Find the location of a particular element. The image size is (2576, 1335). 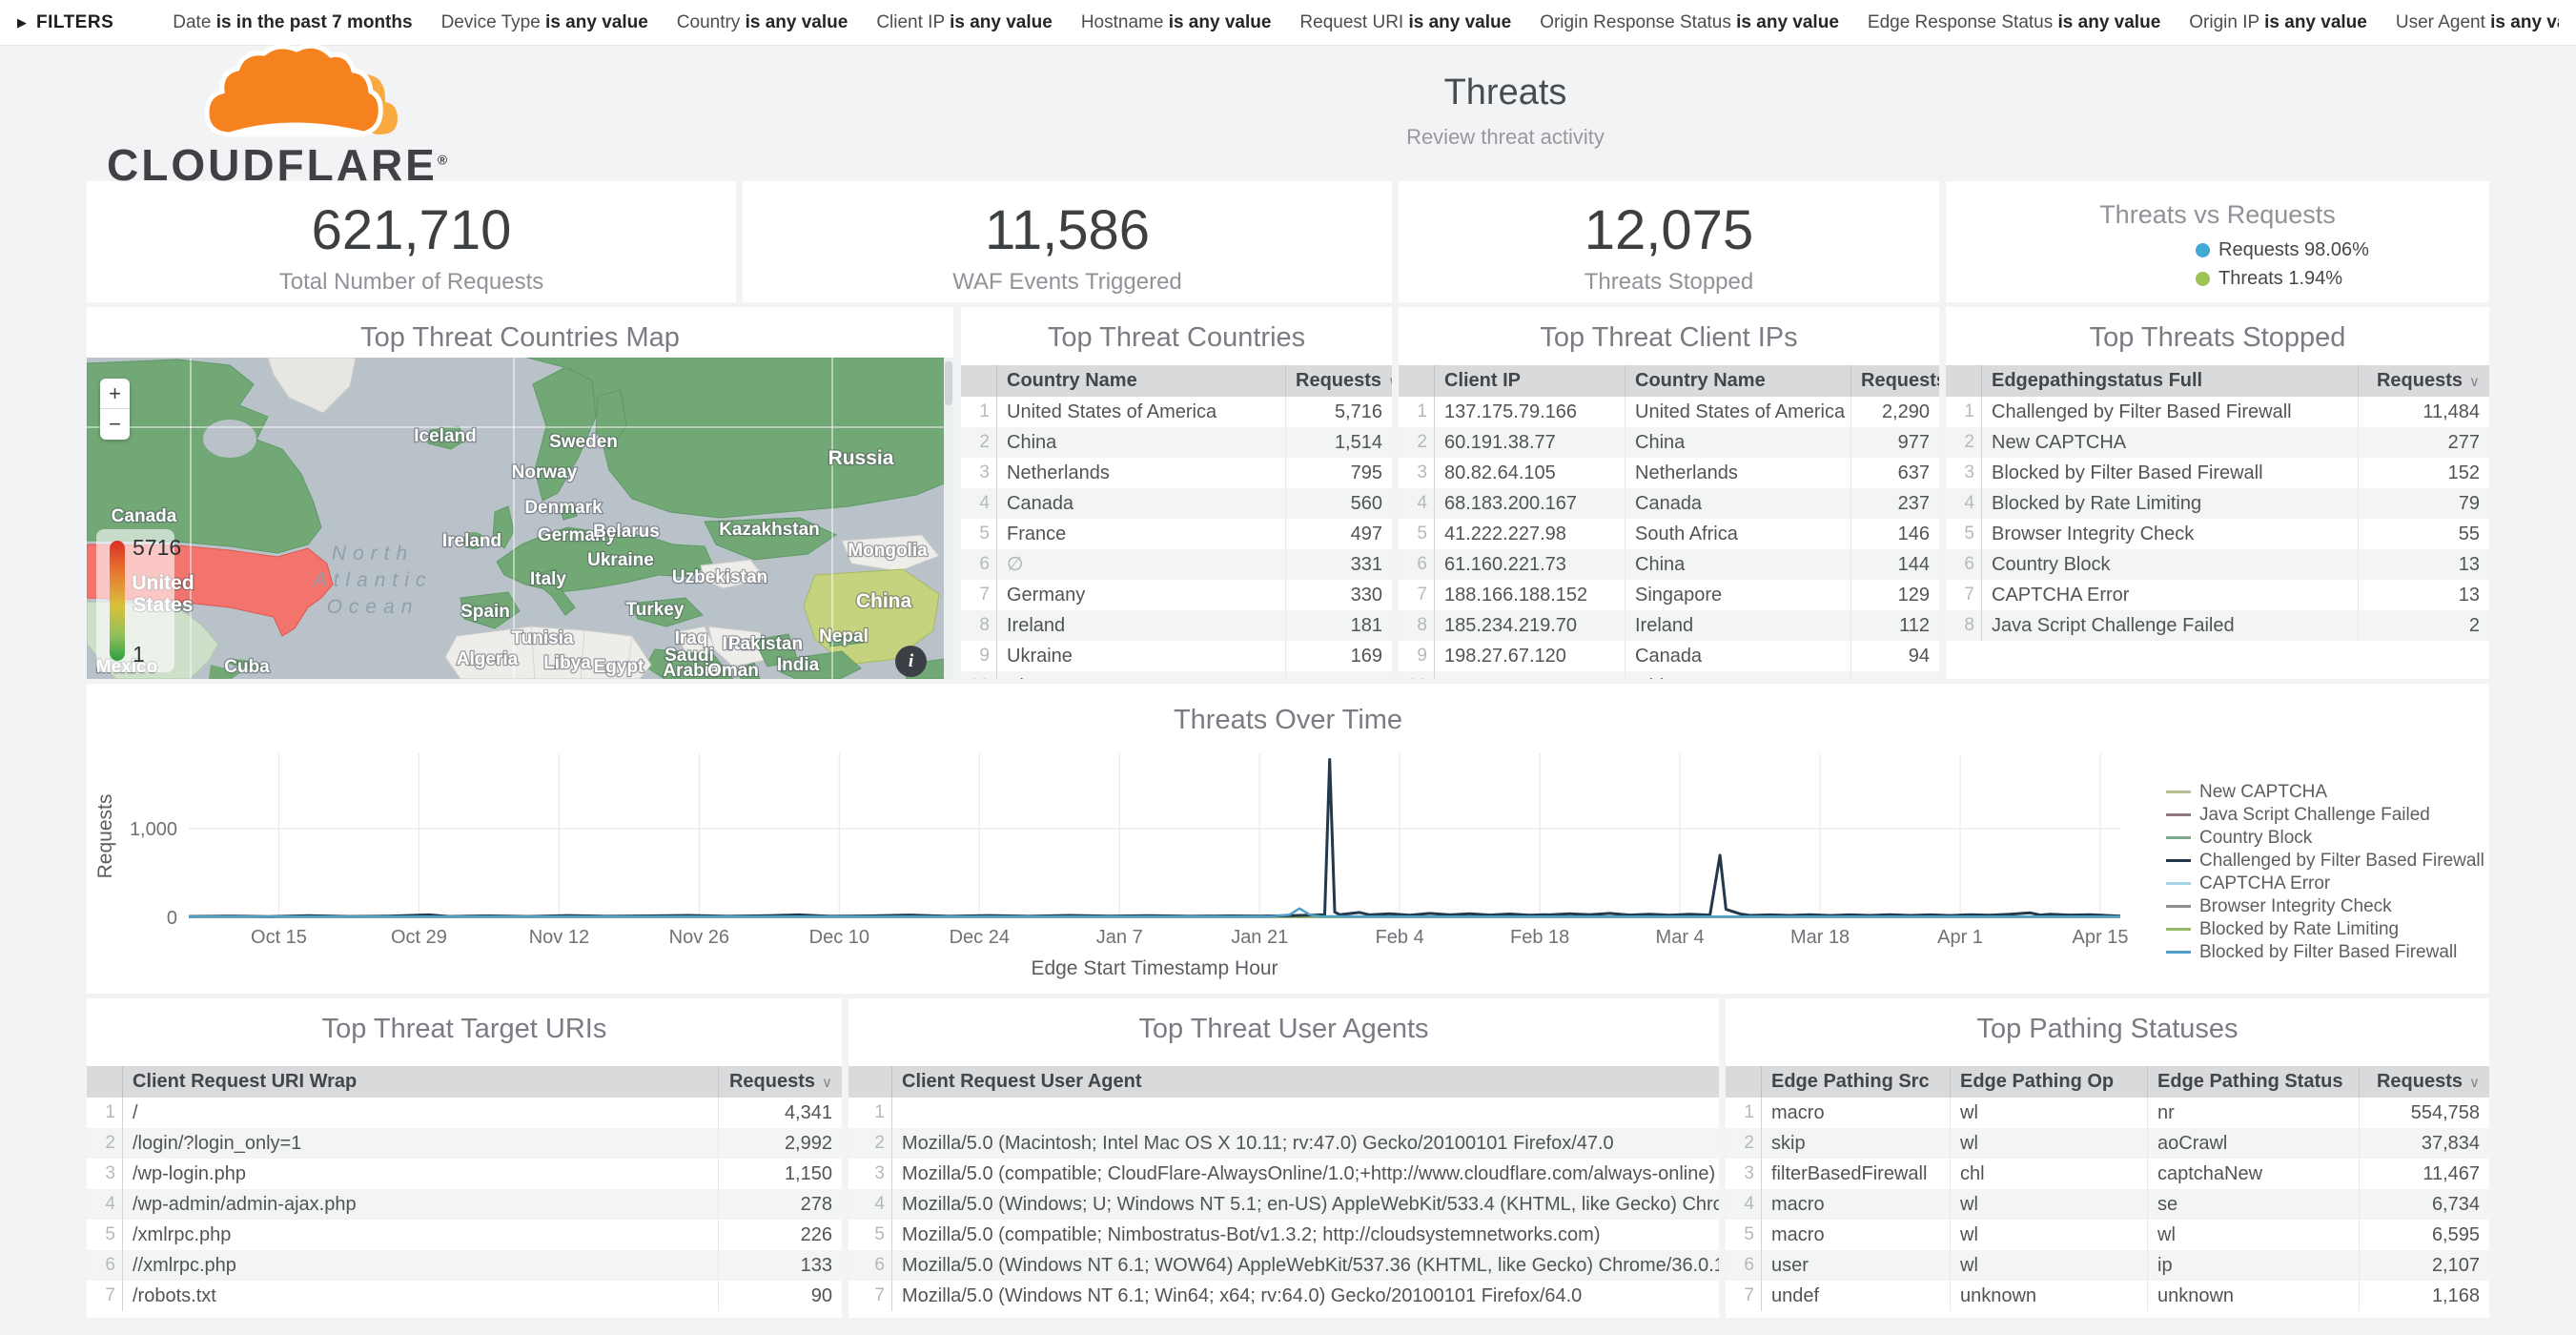

column-header: Client IP is located at coordinates (1530, 381).